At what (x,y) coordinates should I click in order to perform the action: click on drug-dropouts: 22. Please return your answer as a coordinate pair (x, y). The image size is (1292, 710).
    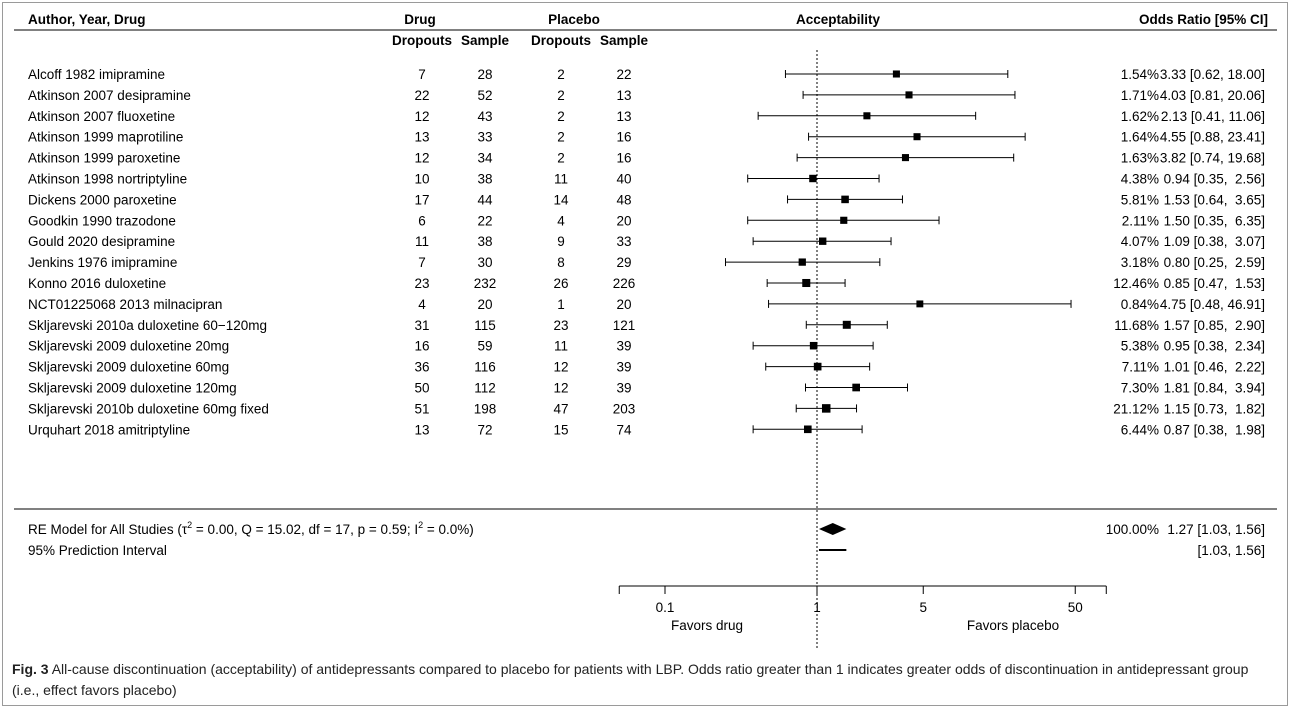
    Looking at the image, I should click on (421, 95).